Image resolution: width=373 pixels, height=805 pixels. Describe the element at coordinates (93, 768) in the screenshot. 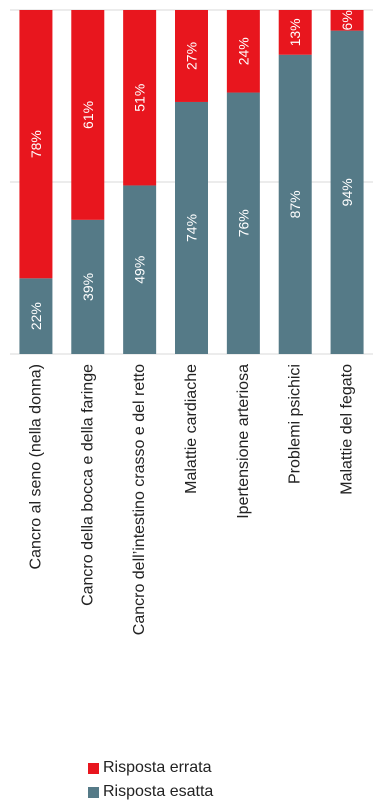

I see `legend-swatch-errata` at that location.